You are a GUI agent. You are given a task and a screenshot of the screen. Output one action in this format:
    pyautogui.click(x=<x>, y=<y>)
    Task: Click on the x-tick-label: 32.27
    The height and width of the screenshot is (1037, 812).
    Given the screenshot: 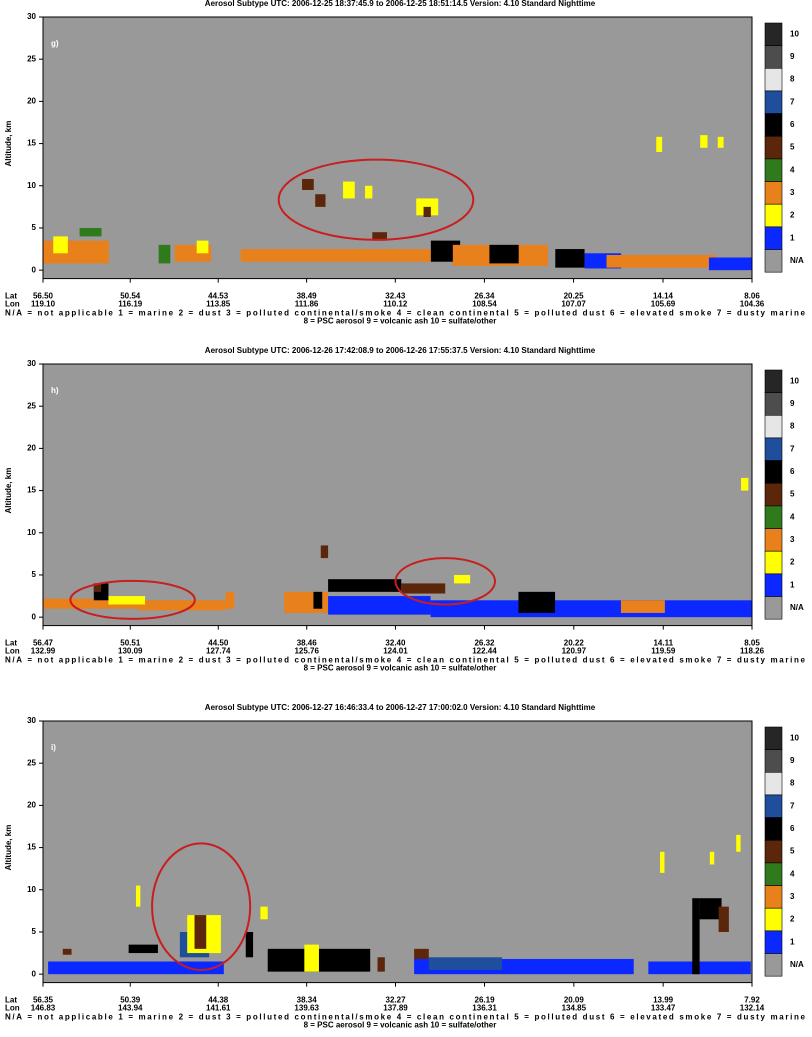 What is the action you would take?
    pyautogui.click(x=396, y=999)
    